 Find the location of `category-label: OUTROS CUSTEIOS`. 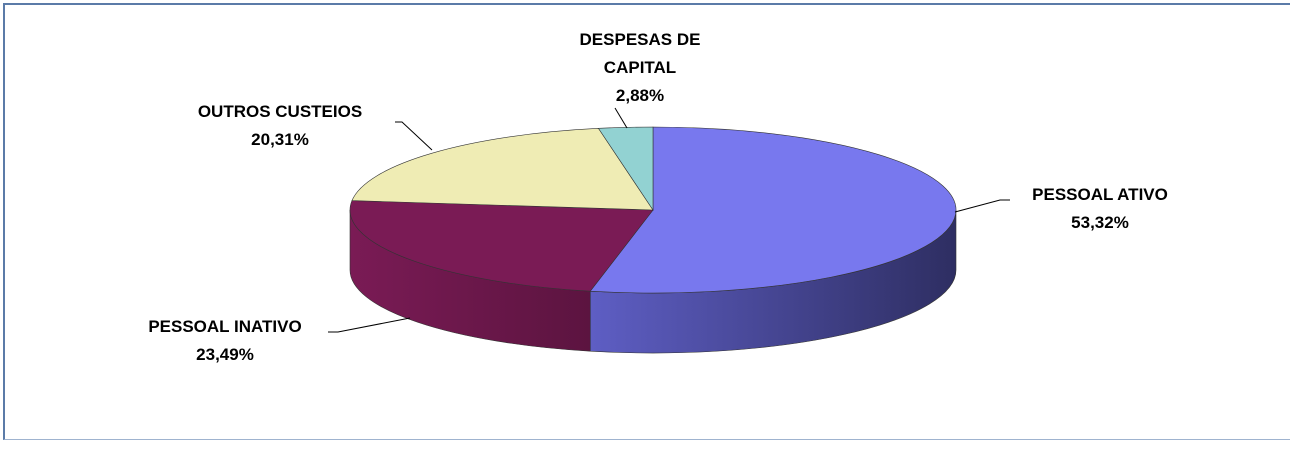

category-label: OUTROS CUSTEIOS is located at coordinates (280, 111).